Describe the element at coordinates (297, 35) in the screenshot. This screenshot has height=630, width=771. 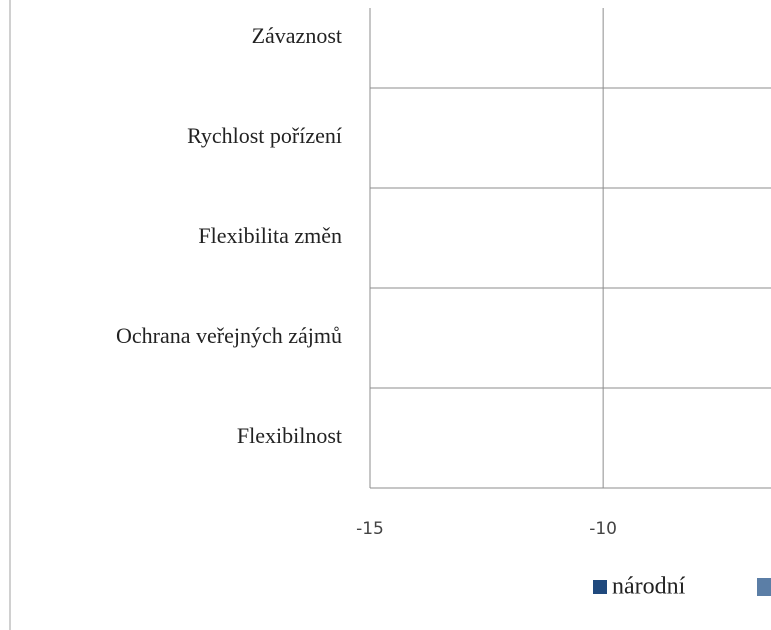
I see `y-tick-label: Závaznost` at that location.